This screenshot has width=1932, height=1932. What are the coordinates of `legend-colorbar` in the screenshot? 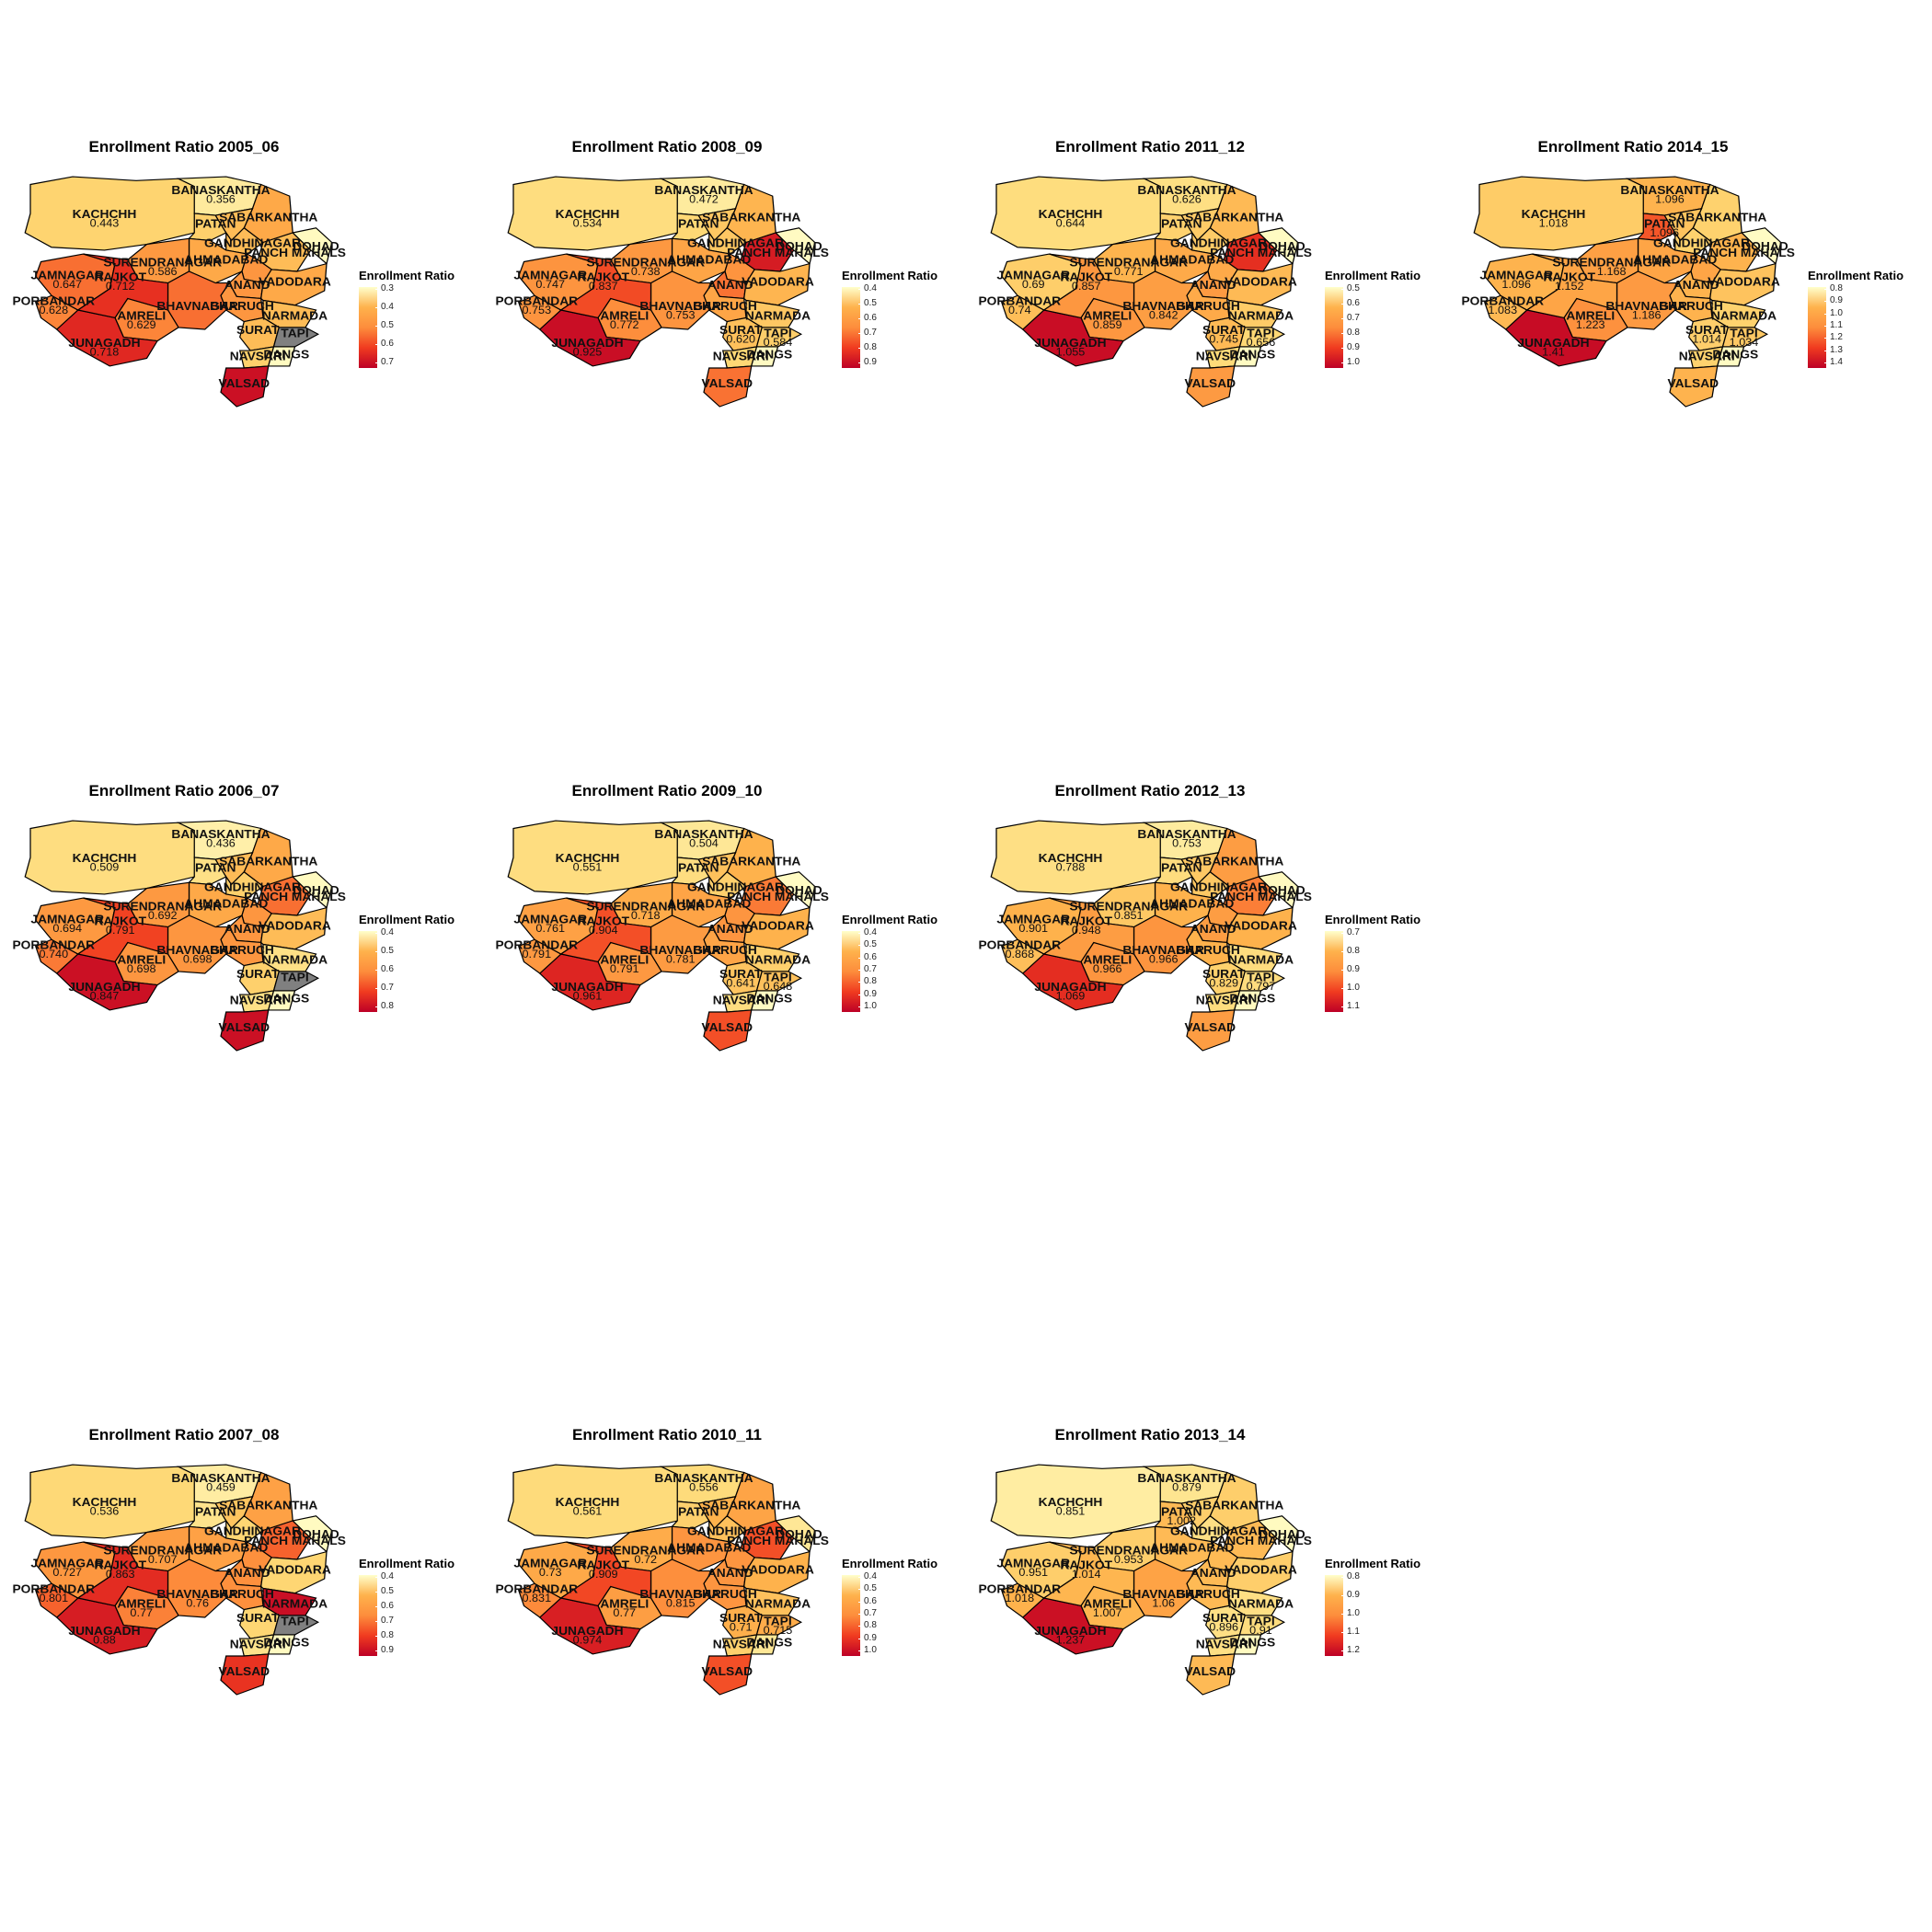 It's located at (851, 327).